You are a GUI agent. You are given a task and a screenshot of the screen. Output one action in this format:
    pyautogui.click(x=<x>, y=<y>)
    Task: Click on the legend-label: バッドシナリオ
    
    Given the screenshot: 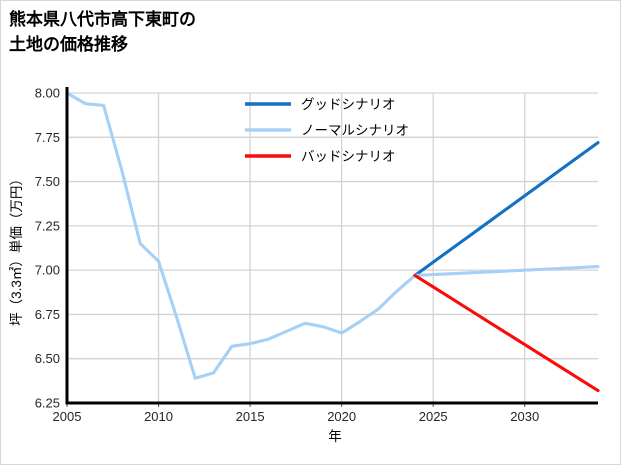 What is the action you would take?
    pyautogui.click(x=348, y=156)
    